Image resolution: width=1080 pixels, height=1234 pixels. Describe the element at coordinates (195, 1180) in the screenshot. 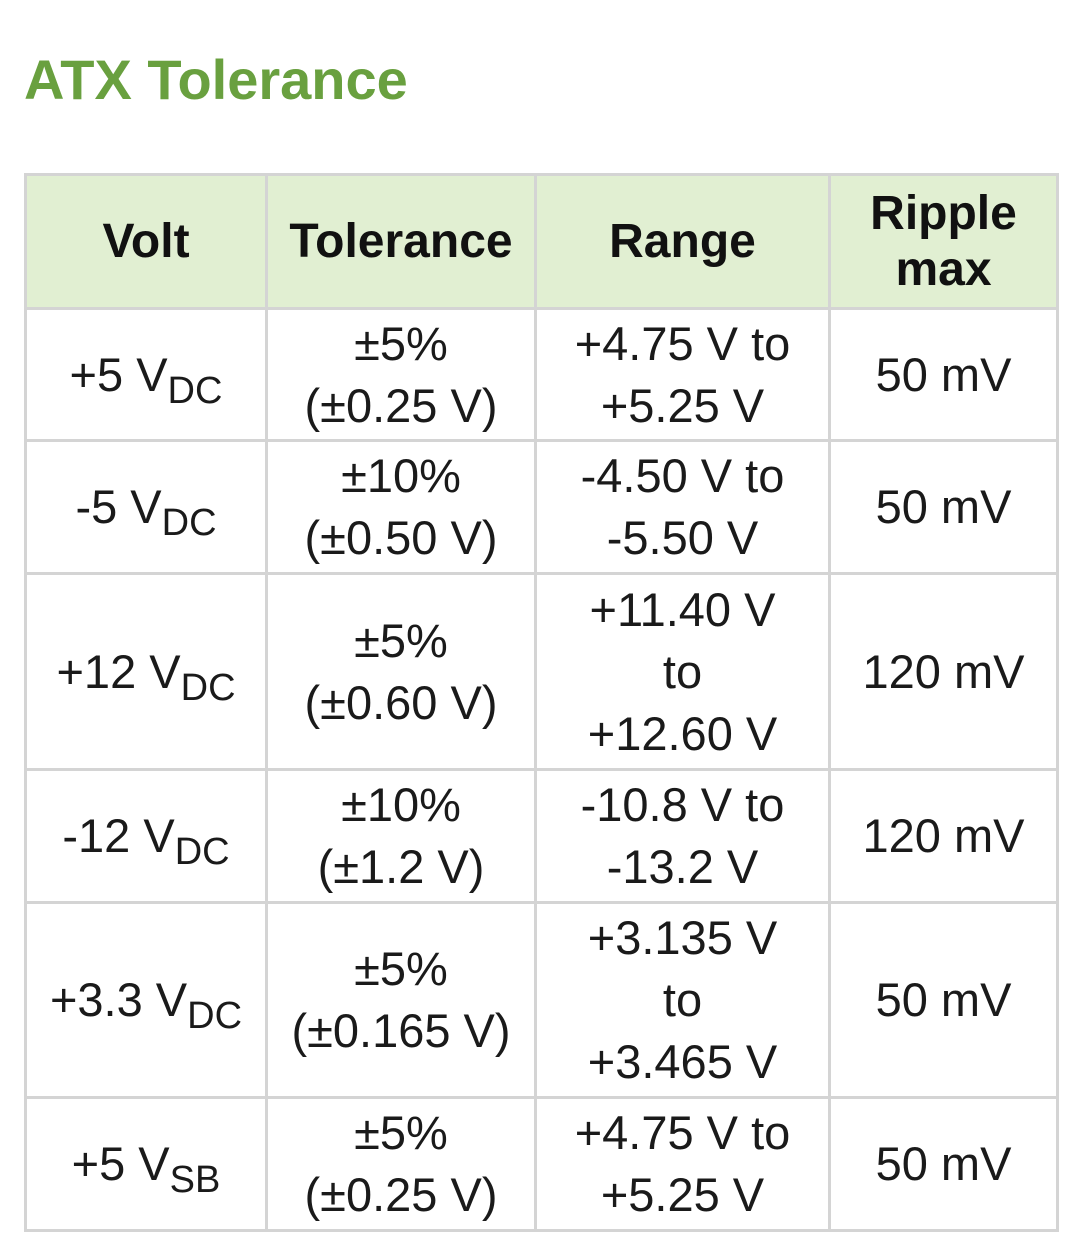

I see `volt-subscript: SB` at that location.